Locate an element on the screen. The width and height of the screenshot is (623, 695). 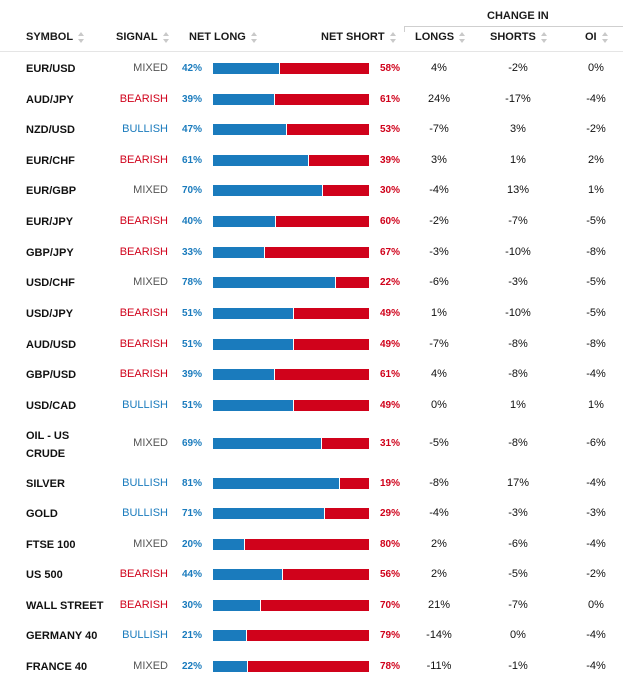
symbol-cell: USD/CAD is located at coordinates (51, 406).